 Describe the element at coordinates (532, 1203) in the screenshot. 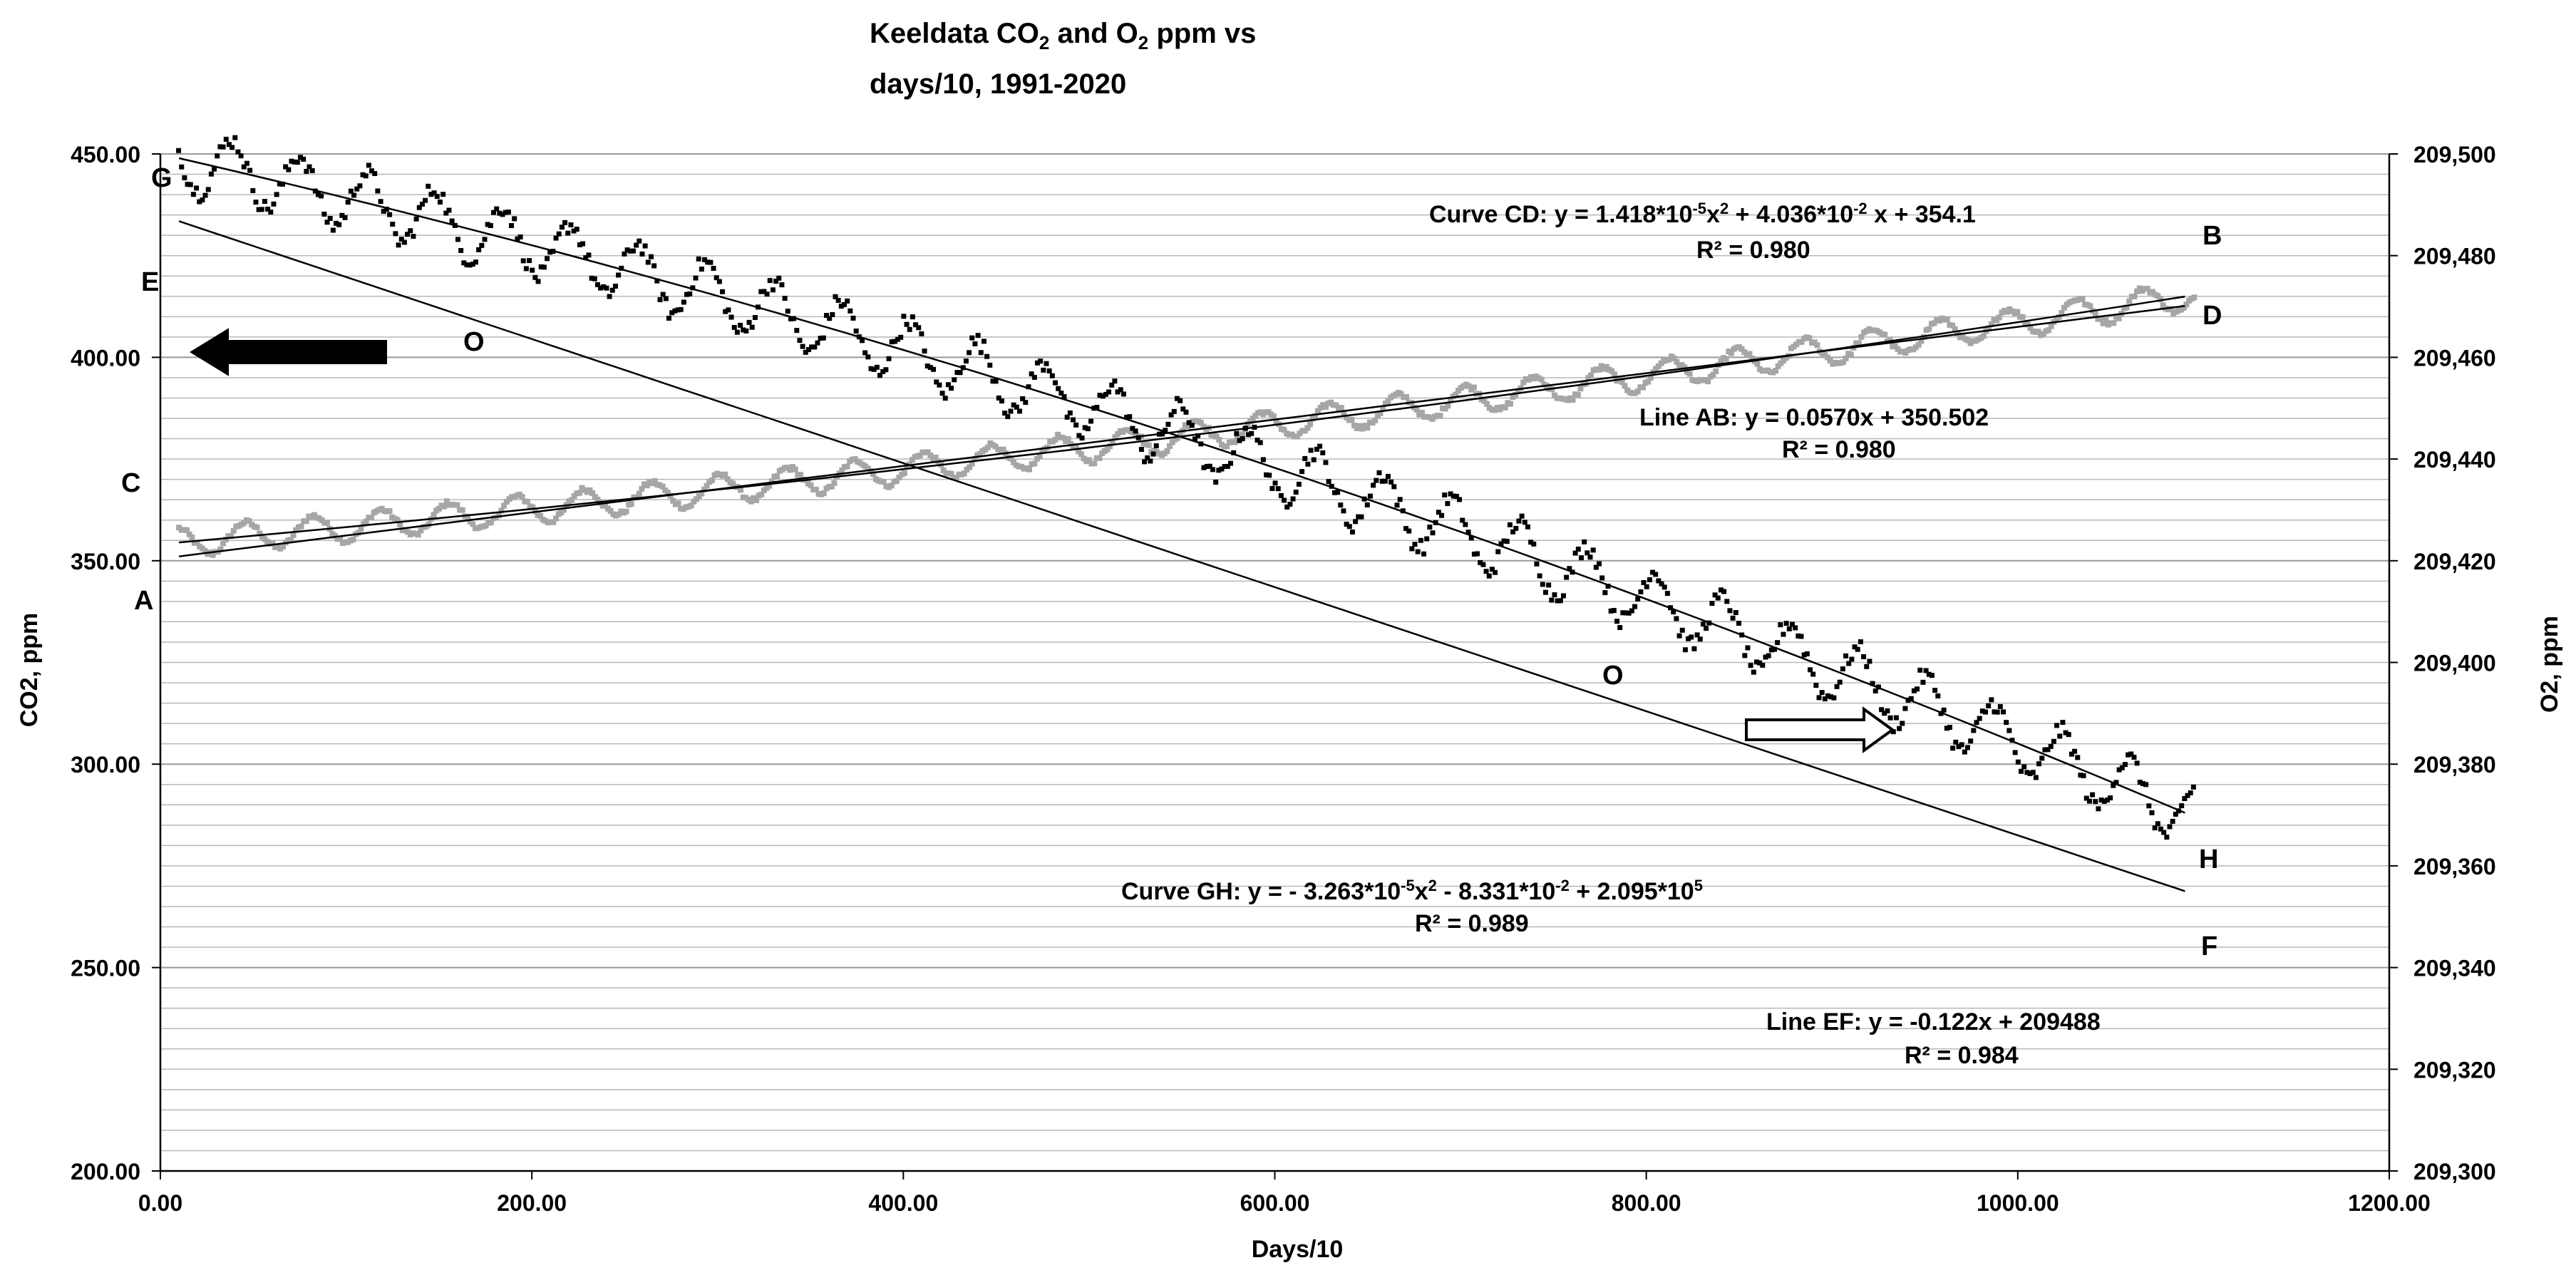

I see `x-tick-label: 200.00` at that location.